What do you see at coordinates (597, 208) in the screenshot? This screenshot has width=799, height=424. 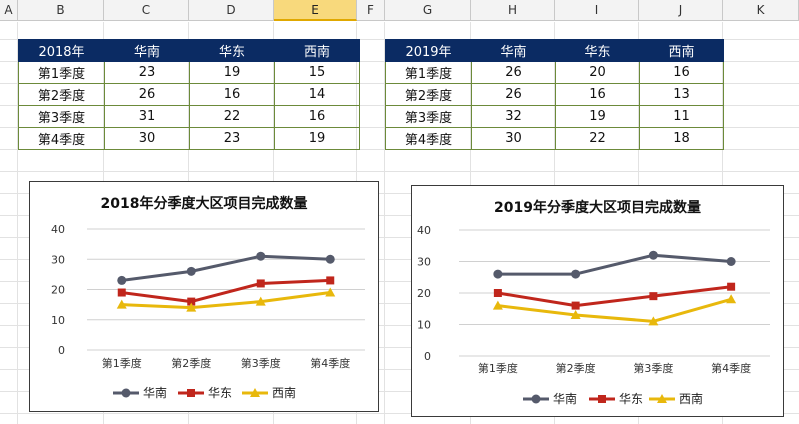 I see `chart-title: 2019年分季度大区项目完成数量` at bounding box center [597, 208].